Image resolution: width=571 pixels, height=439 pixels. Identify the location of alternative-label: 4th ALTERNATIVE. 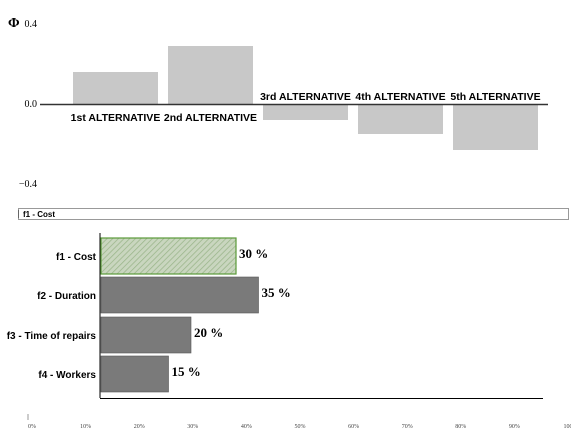
(400, 97).